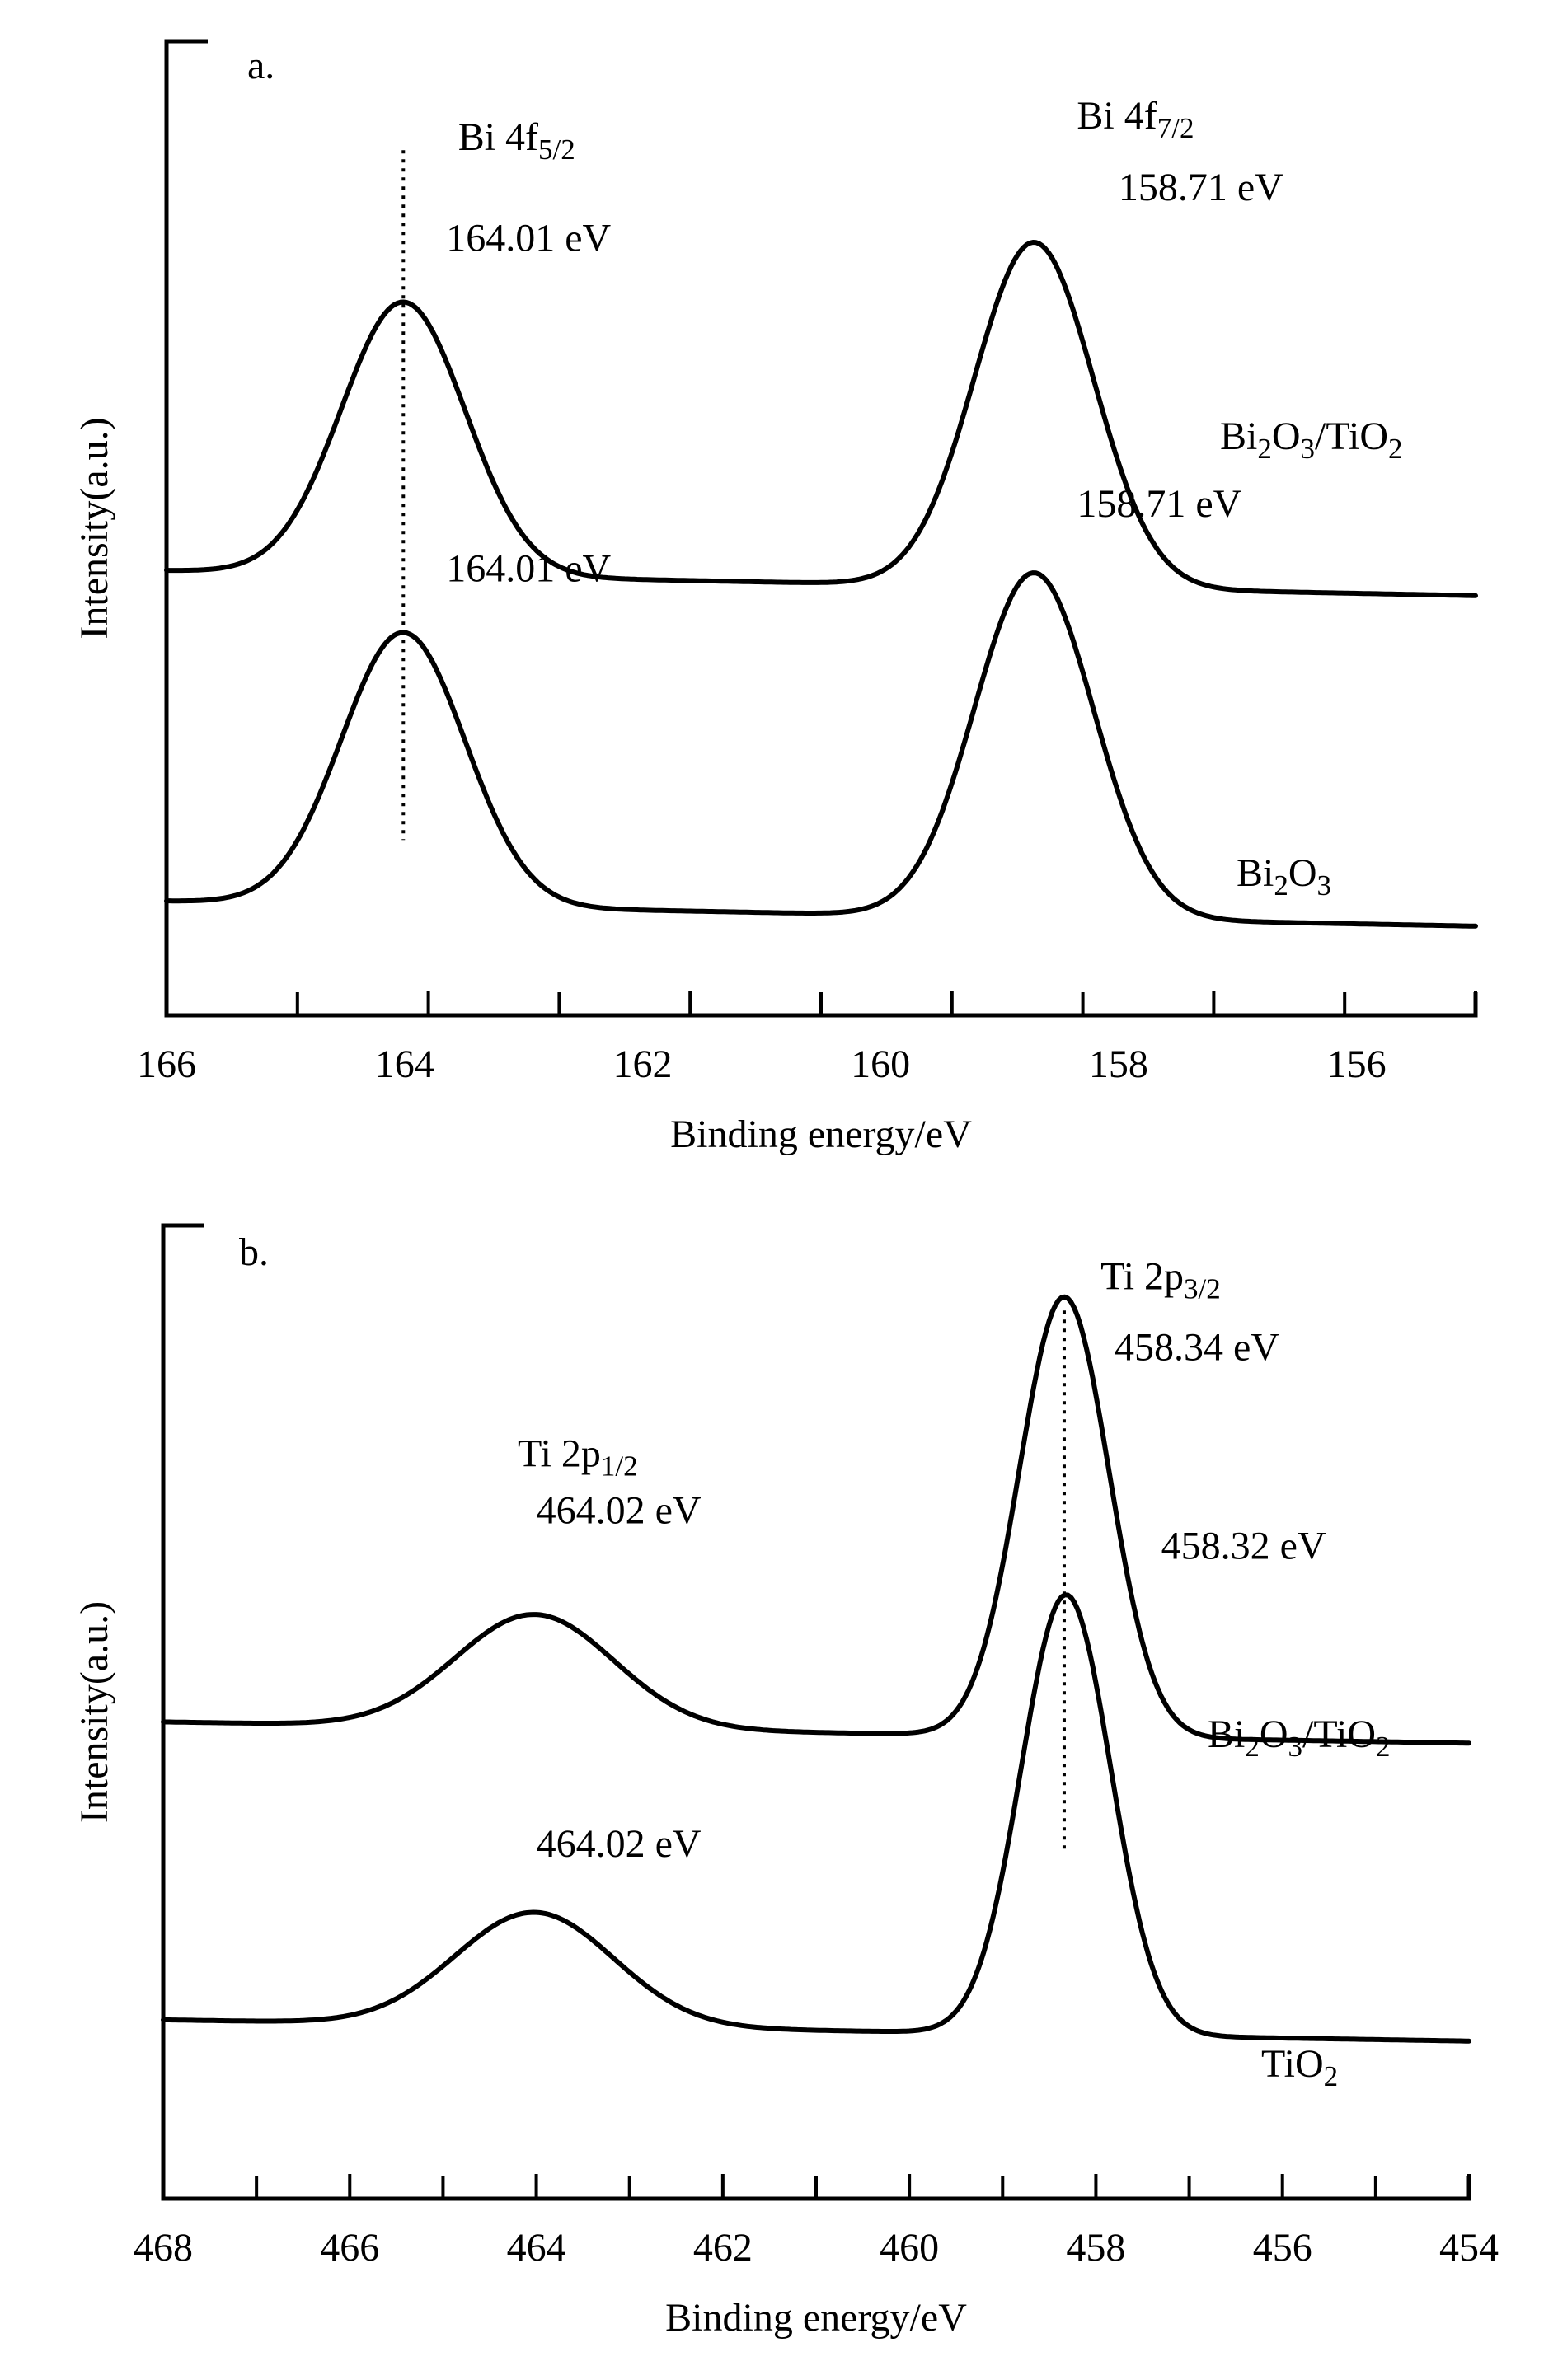 The image size is (1558, 2380). What do you see at coordinates (1282, 2248) in the screenshot?
I see `x-tick-label: 456` at bounding box center [1282, 2248].